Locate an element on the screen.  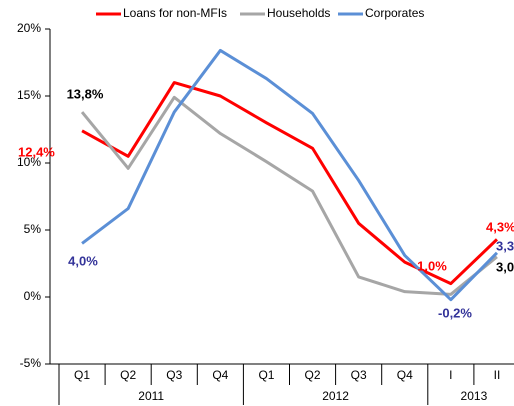
data-label: 4,3% is located at coordinates (500, 226).